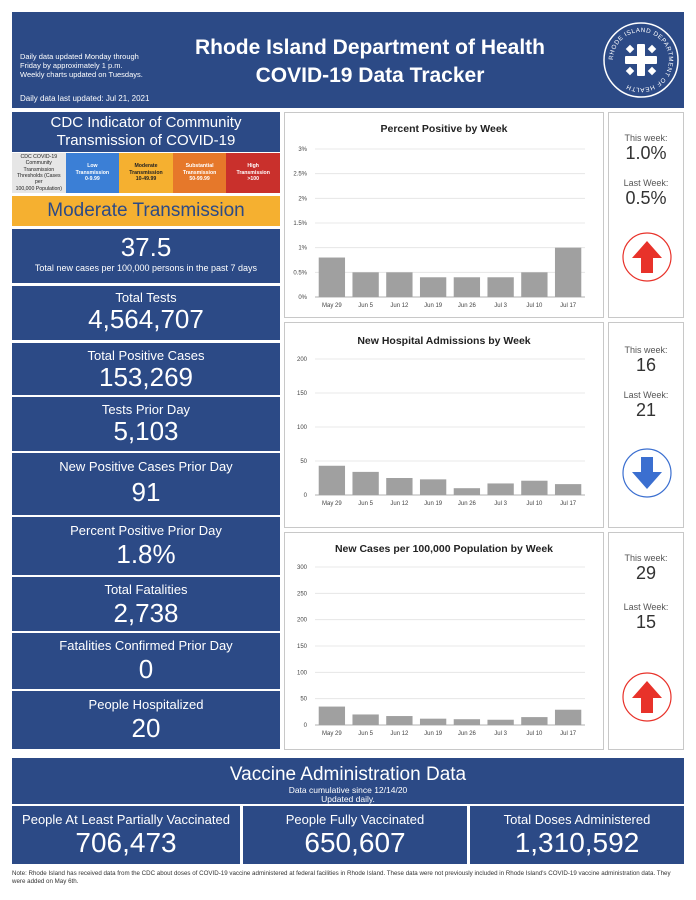 The height and width of the screenshot is (900, 696). What do you see at coordinates (302, 568) in the screenshot?
I see `y-tick-label: 300` at bounding box center [302, 568].